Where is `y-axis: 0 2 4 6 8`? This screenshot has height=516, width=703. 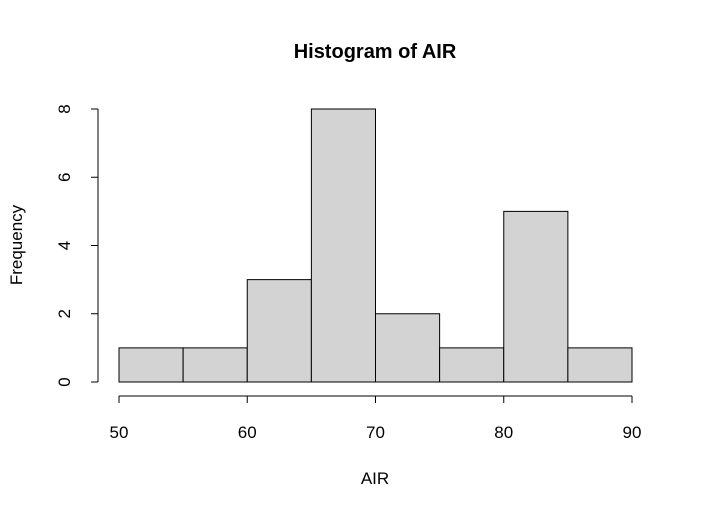 y-axis: 0 2 4 6 8 is located at coordinates (77, 245).